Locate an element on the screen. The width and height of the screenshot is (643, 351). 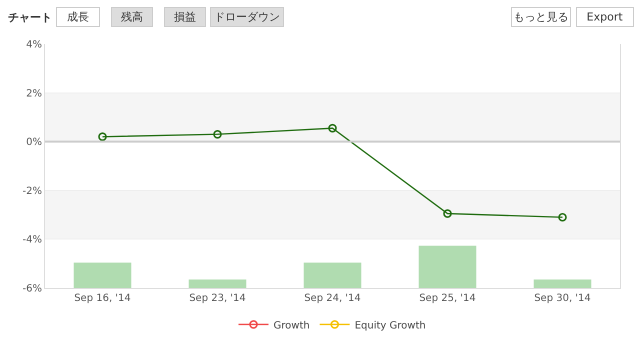
text: Export is located at coordinates (605, 17).